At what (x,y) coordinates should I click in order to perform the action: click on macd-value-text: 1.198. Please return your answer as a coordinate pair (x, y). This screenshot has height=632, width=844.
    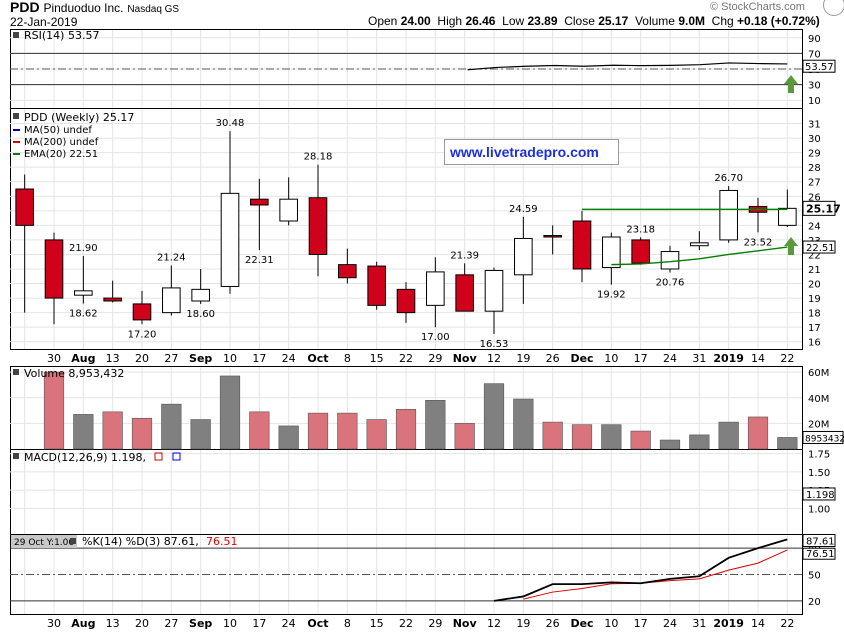
    Looking at the image, I should click on (820, 495).